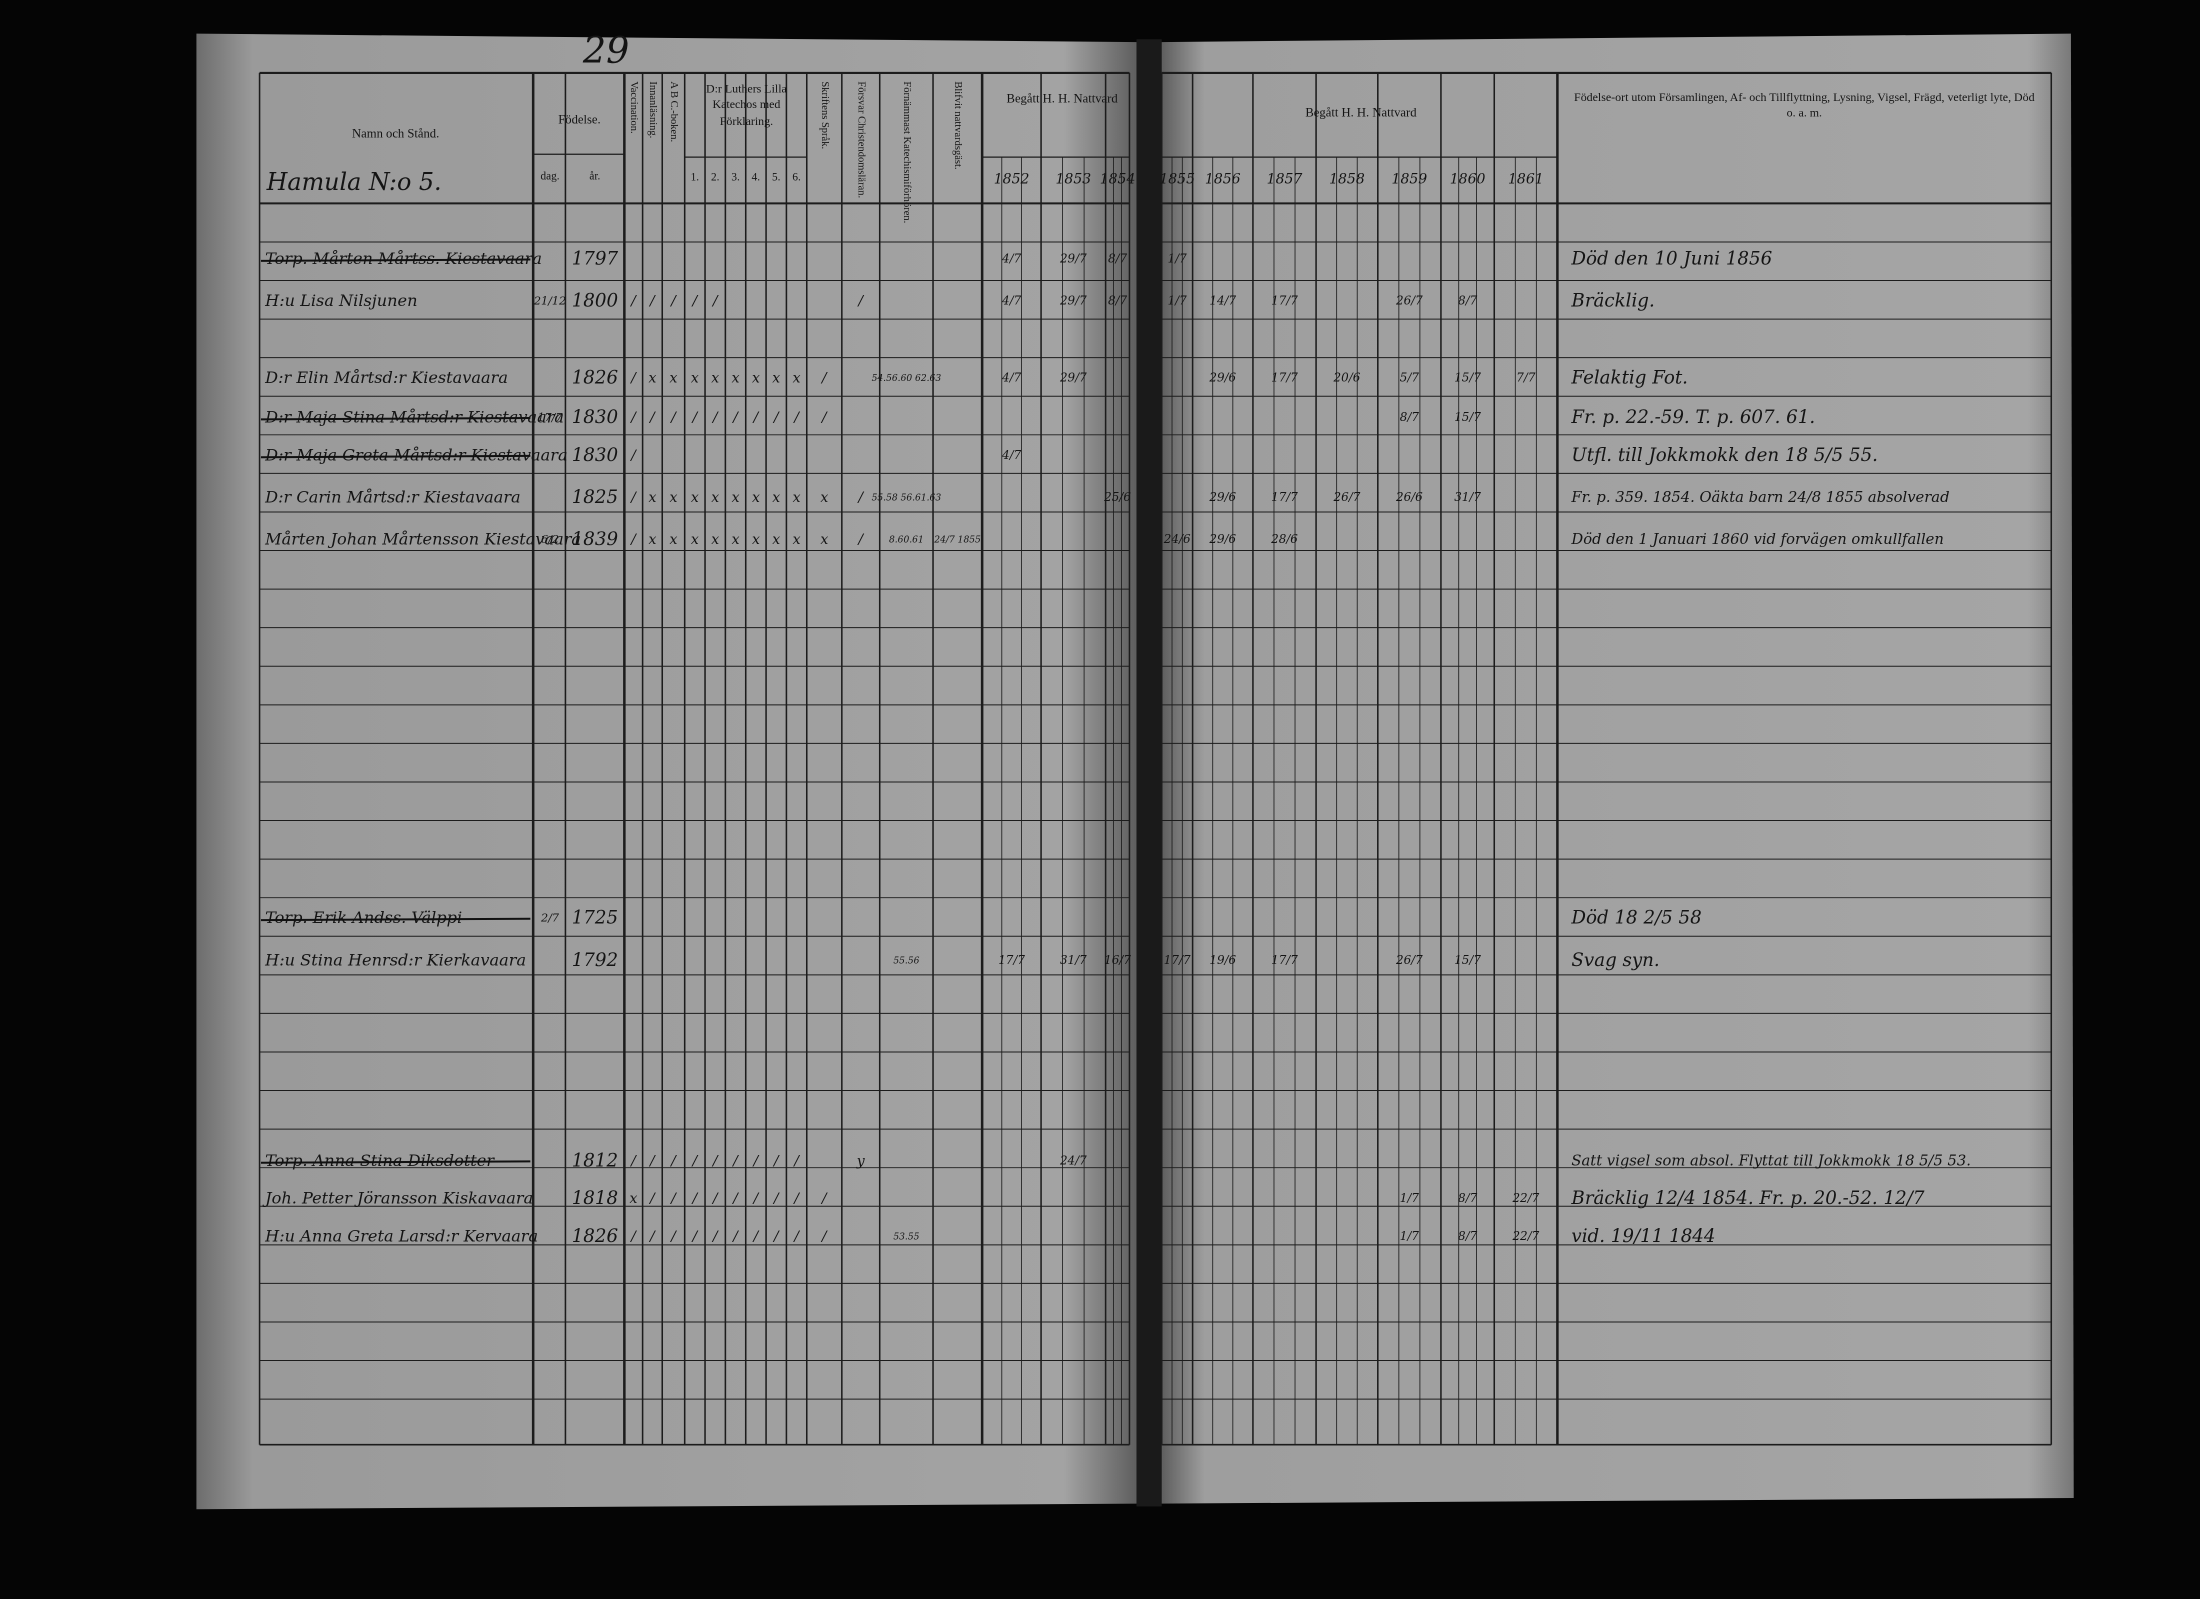 The width and height of the screenshot is (2200, 1599). Describe the element at coordinates (796, 178) in the screenshot. I see `catechism-part: 6.` at that location.